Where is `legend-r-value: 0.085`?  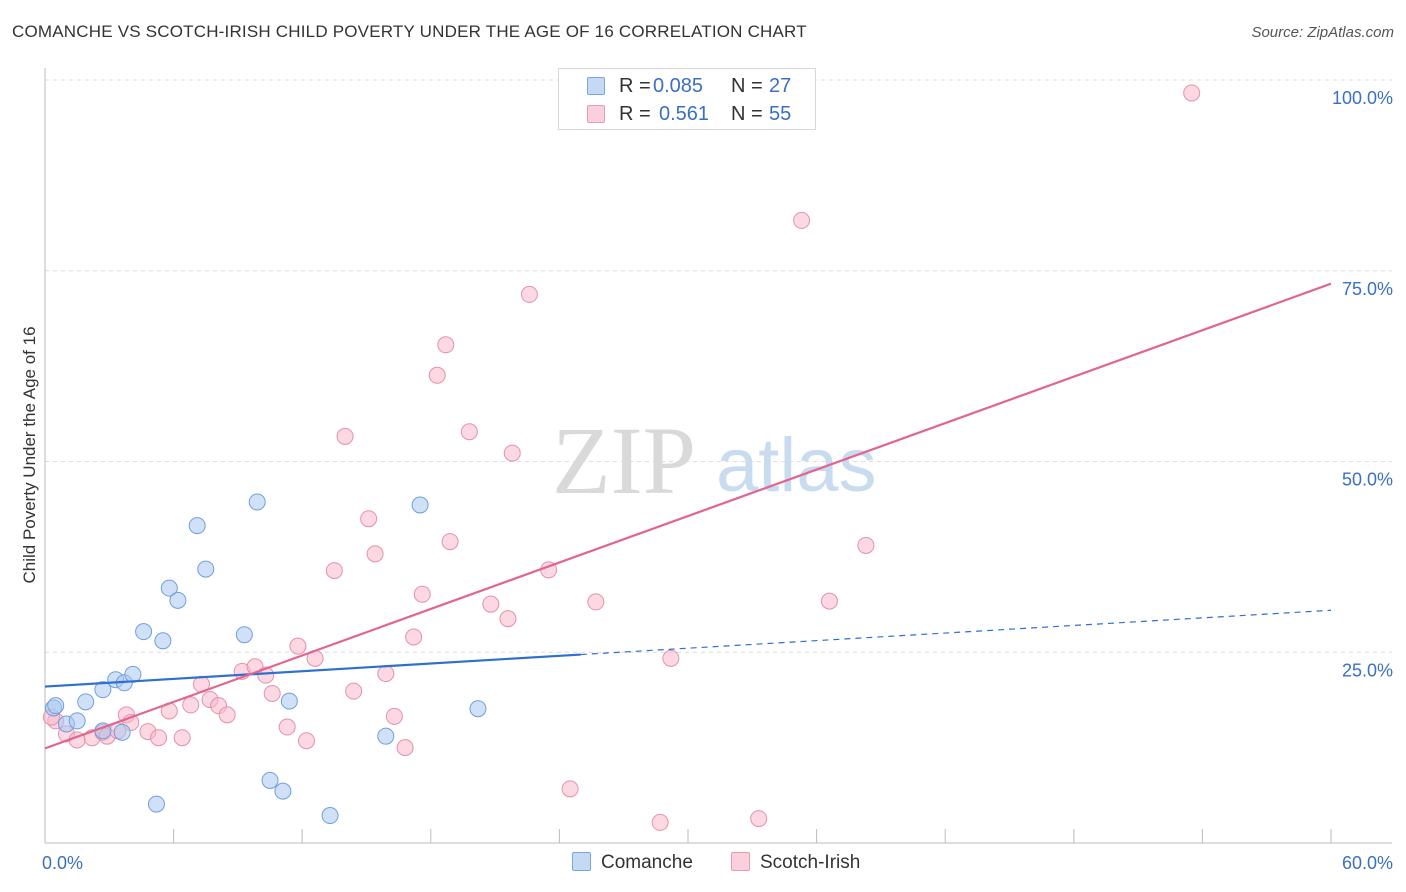 legend-r-value: 0.085 is located at coordinates (678, 86).